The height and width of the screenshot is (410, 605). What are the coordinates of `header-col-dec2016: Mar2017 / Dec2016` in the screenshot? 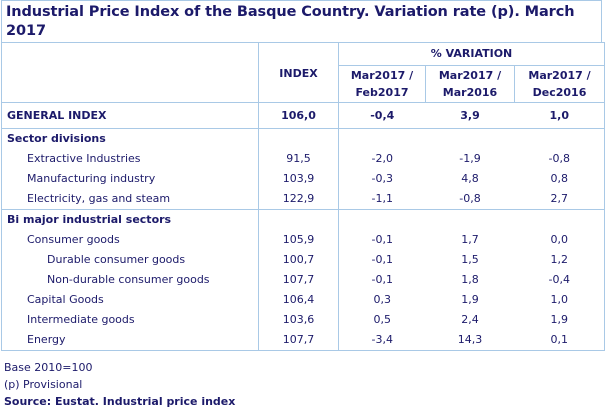 It's located at (559, 84).